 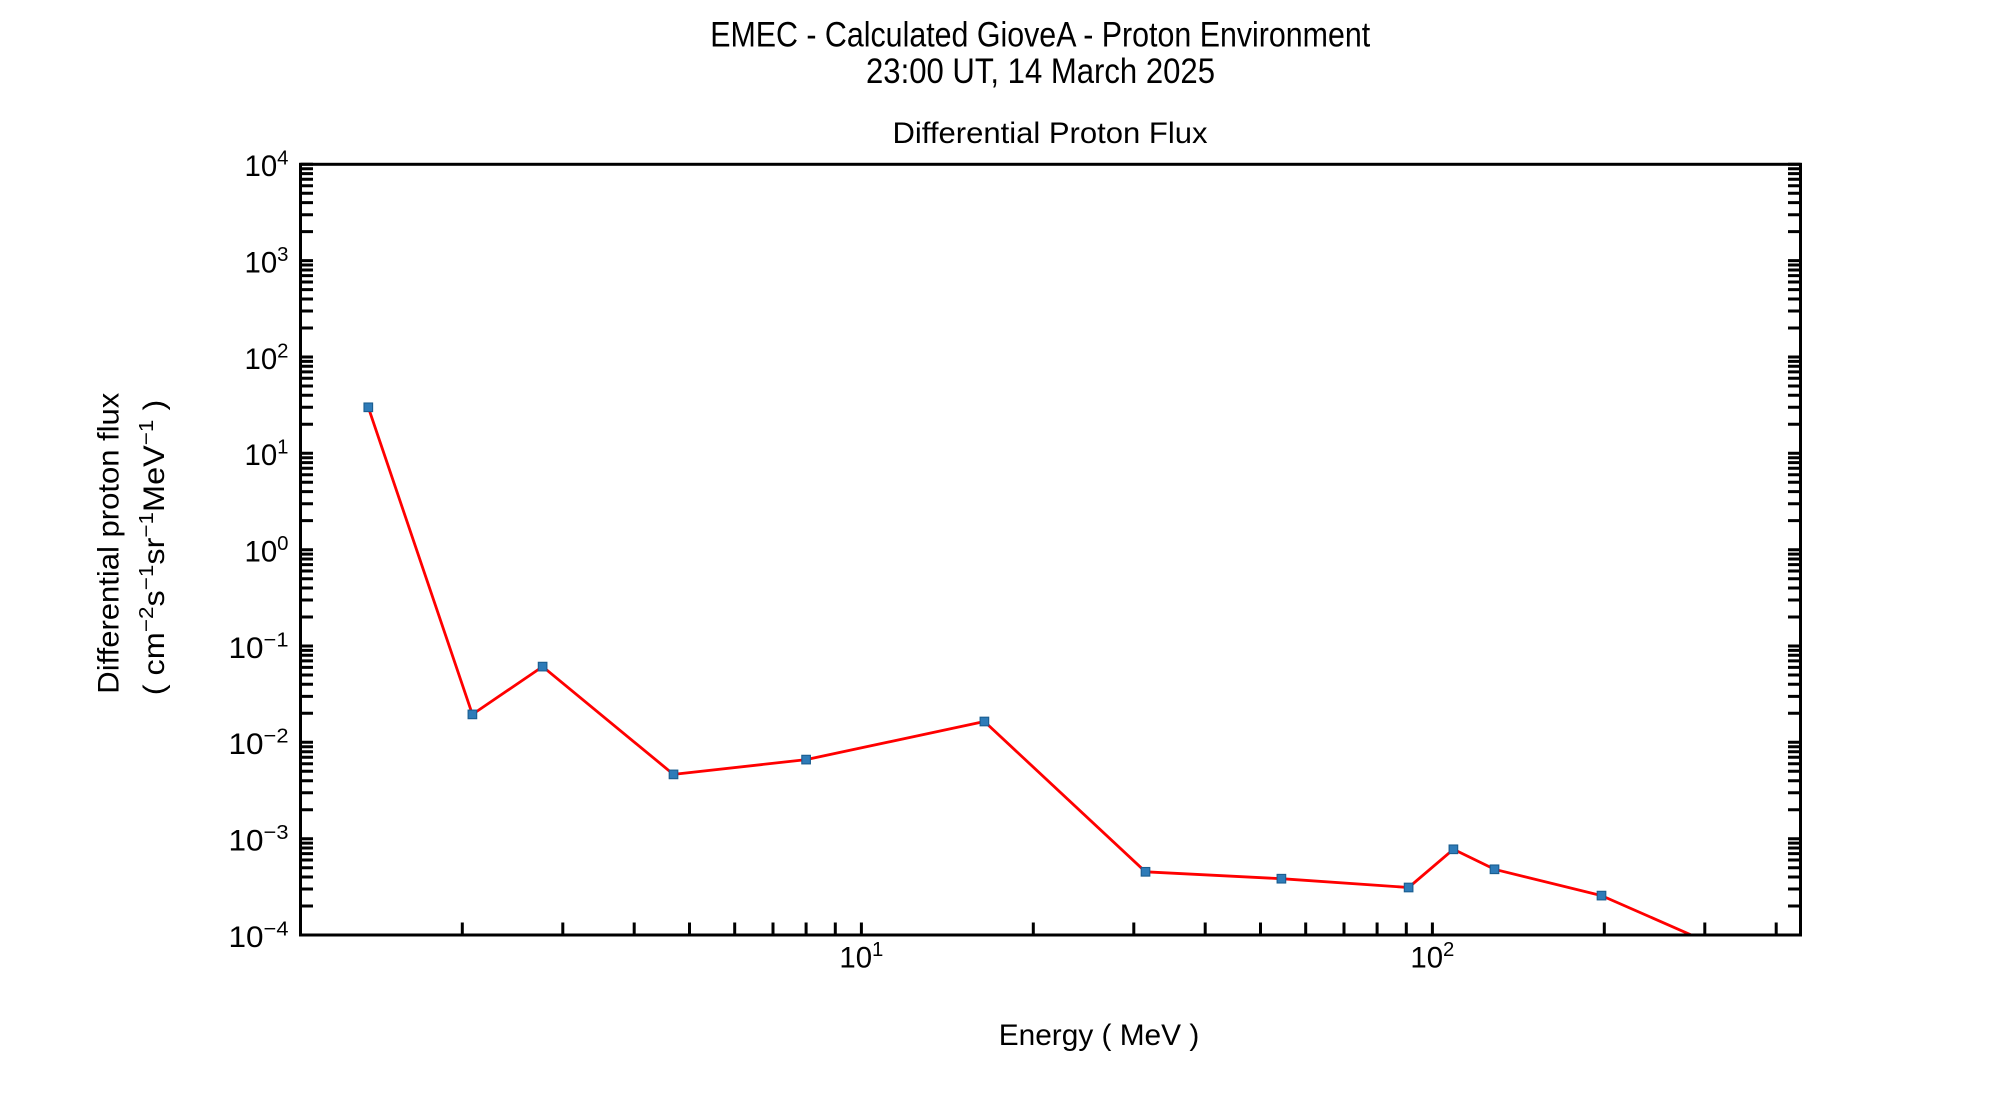 I want to click on svg-text: ( cm−2s−1sr−1MeV−1 ), so click(x=153, y=548).